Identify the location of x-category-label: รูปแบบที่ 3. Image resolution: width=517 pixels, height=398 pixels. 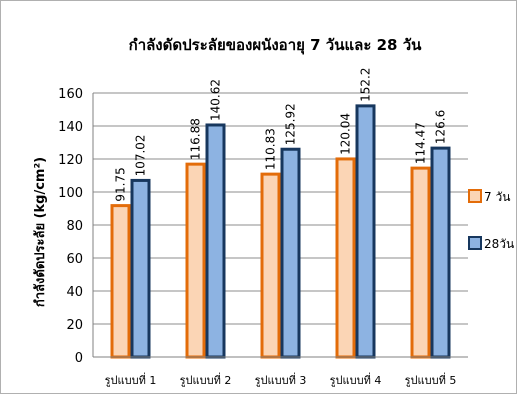
(281, 379).